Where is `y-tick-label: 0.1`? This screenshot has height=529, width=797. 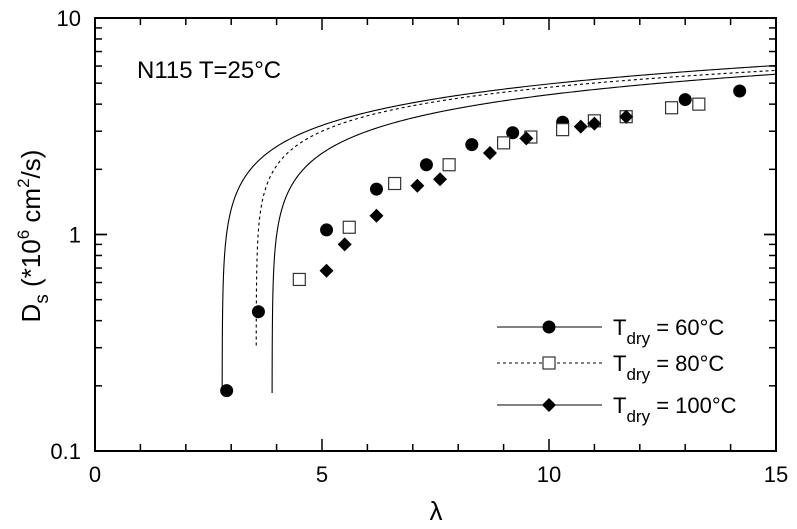 y-tick-label: 0.1 is located at coordinates (65, 451).